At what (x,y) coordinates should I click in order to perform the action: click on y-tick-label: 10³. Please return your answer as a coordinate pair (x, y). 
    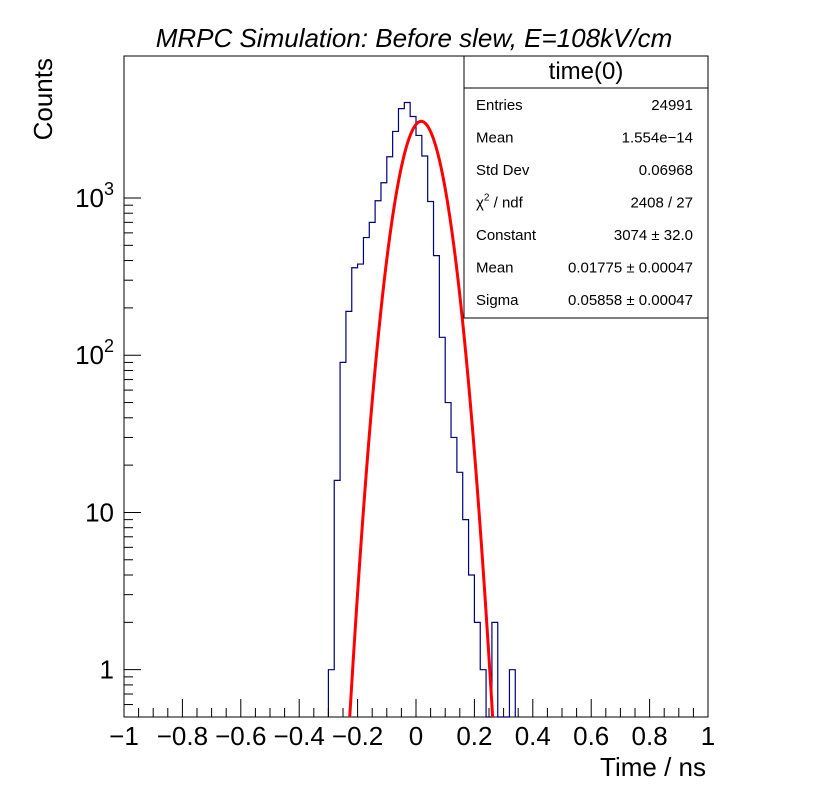
    Looking at the image, I should click on (94, 196).